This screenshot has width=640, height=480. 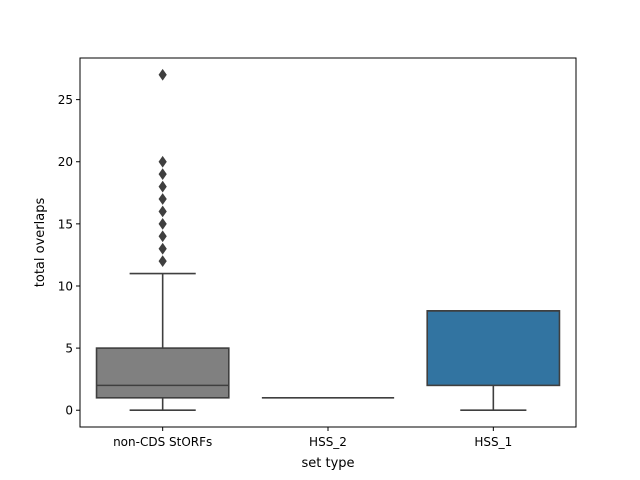 I want to click on x-axis-label: set type, so click(x=327, y=463).